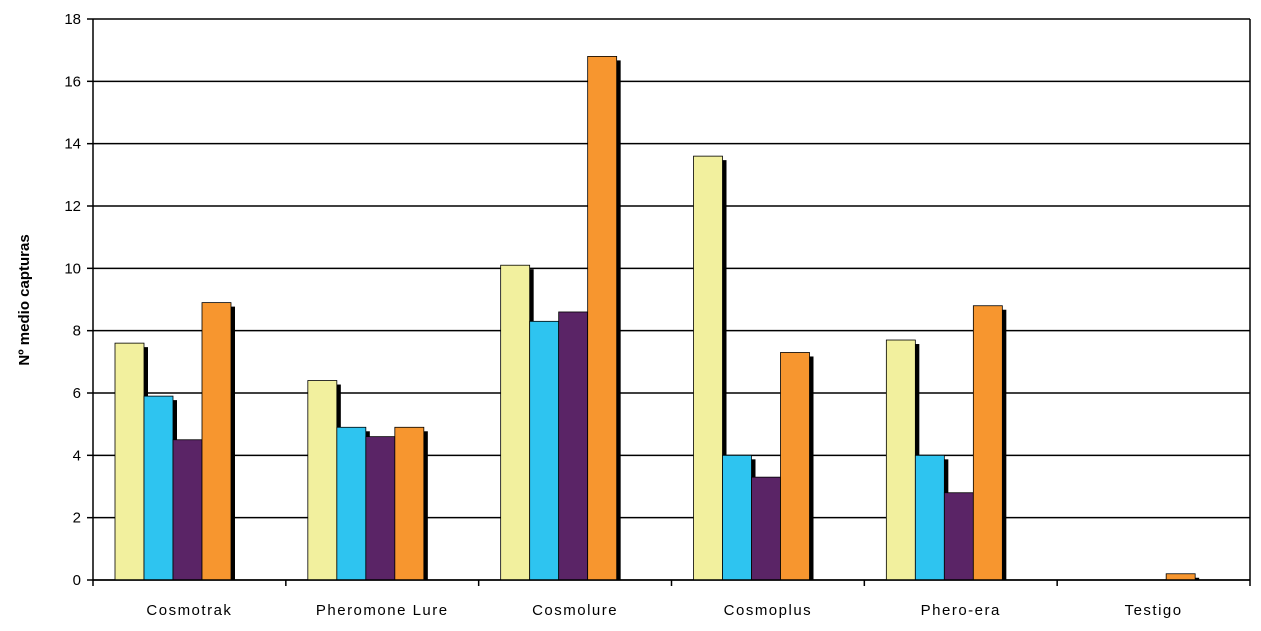 Image resolution: width=1261 pixels, height=631 pixels. I want to click on y-tick-label: 10, so click(72, 268).